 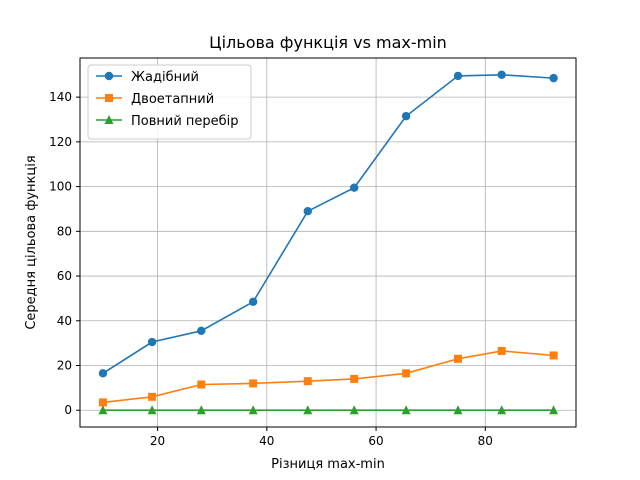 What do you see at coordinates (185, 121) in the screenshot?
I see `legend-label: Повний перебір` at bounding box center [185, 121].